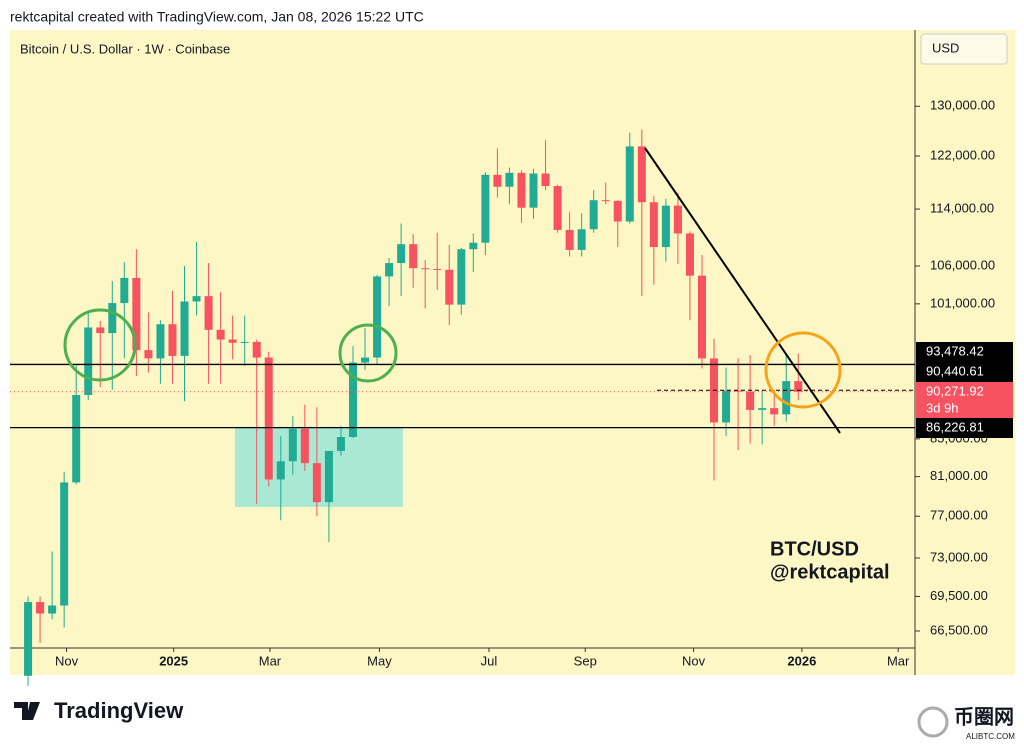  I want to click on watermark-site: ALIBTC.COM, so click(990, 736).